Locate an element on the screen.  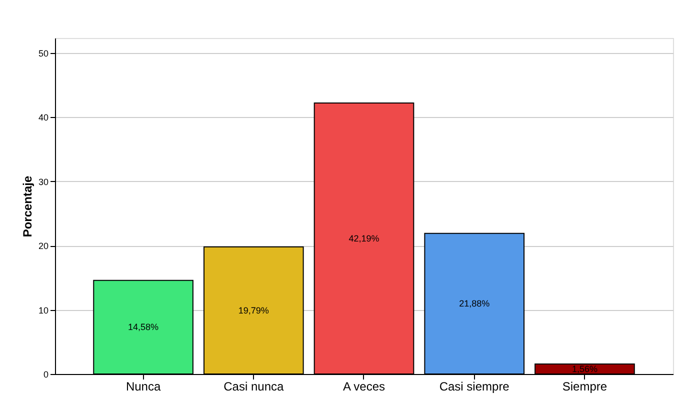
y-tick-label: 30 is located at coordinates (43, 181).